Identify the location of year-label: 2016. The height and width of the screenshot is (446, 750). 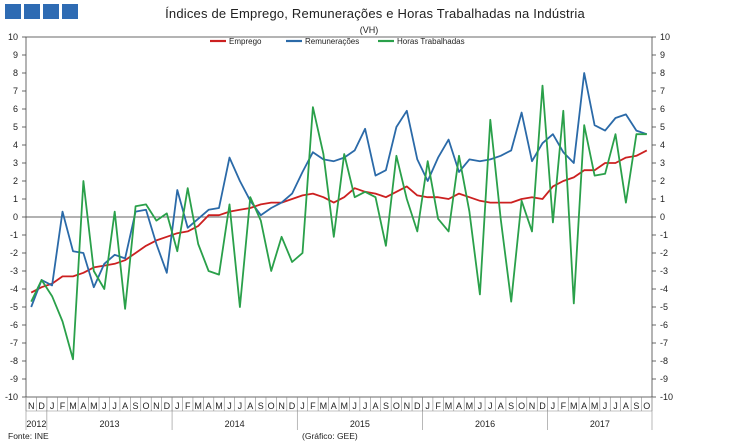
(485, 424).